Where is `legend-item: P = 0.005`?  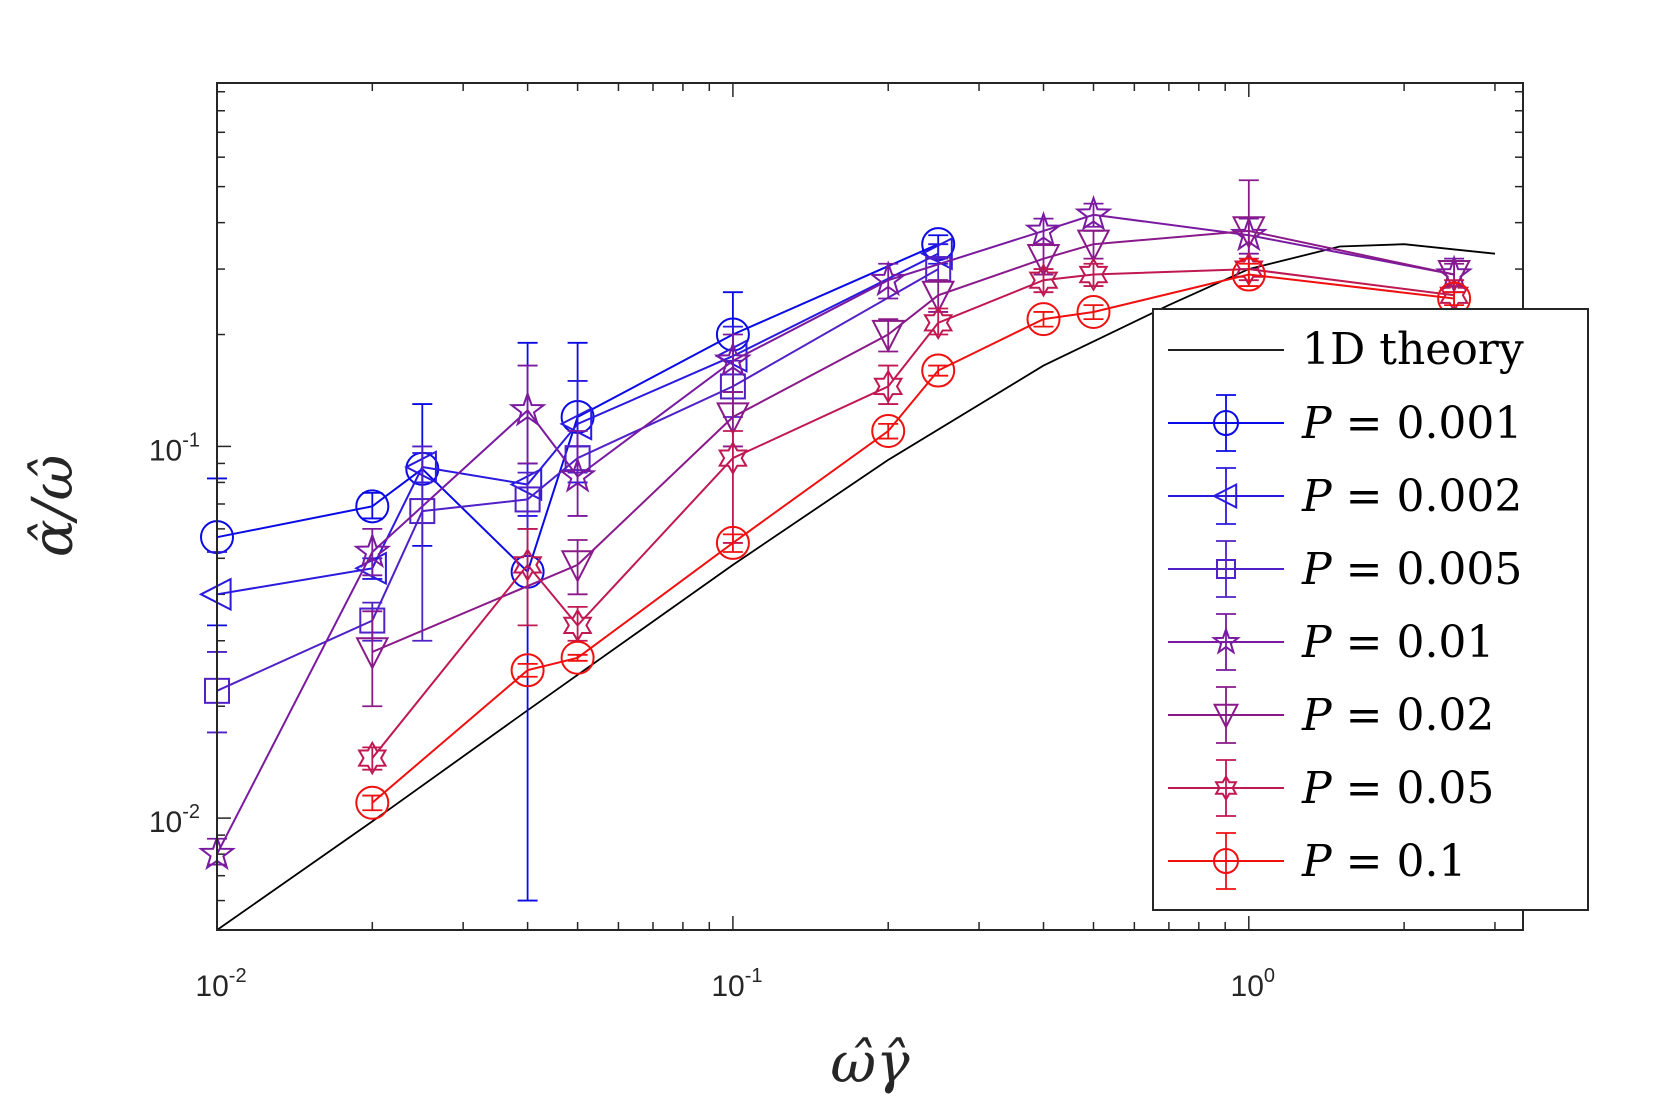
legend-item: P = 0.005 is located at coordinates (1345, 569).